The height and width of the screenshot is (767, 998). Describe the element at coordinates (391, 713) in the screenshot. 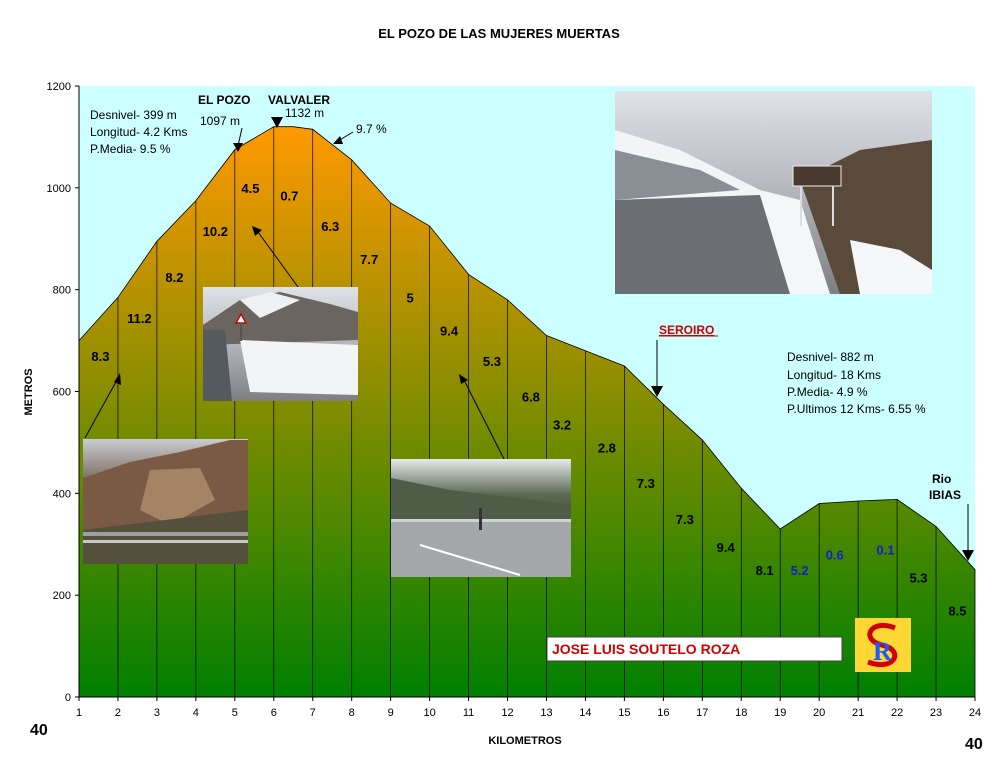

I see `x-tick-label: 9` at that location.